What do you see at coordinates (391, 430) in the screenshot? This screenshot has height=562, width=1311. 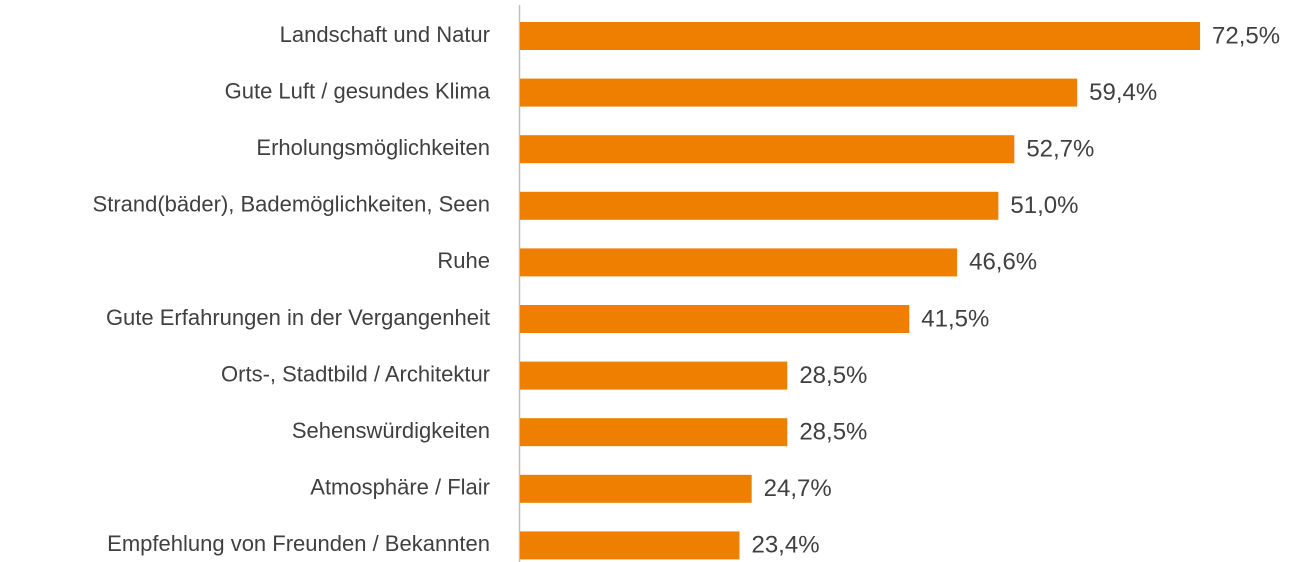 I see `category-label: Sehenswürdigkeiten` at bounding box center [391, 430].